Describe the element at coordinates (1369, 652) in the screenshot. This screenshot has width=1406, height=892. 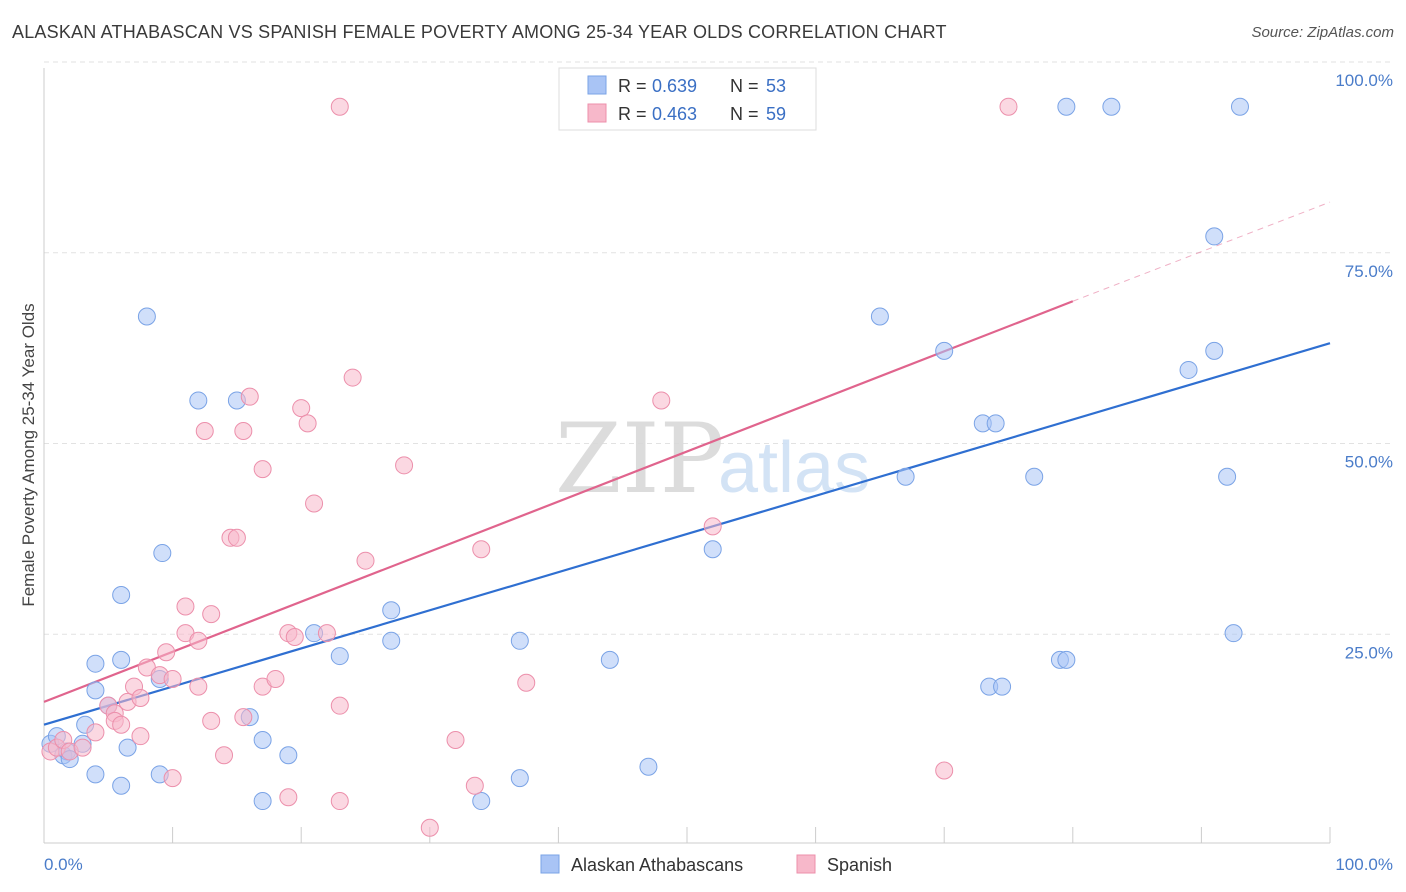
I see `y-tick-label-0: 25.0%` at that location.